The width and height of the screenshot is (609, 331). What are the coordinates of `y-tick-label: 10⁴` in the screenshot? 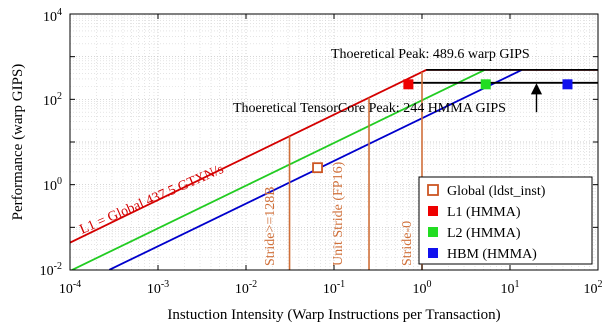 It's located at (52, 16).